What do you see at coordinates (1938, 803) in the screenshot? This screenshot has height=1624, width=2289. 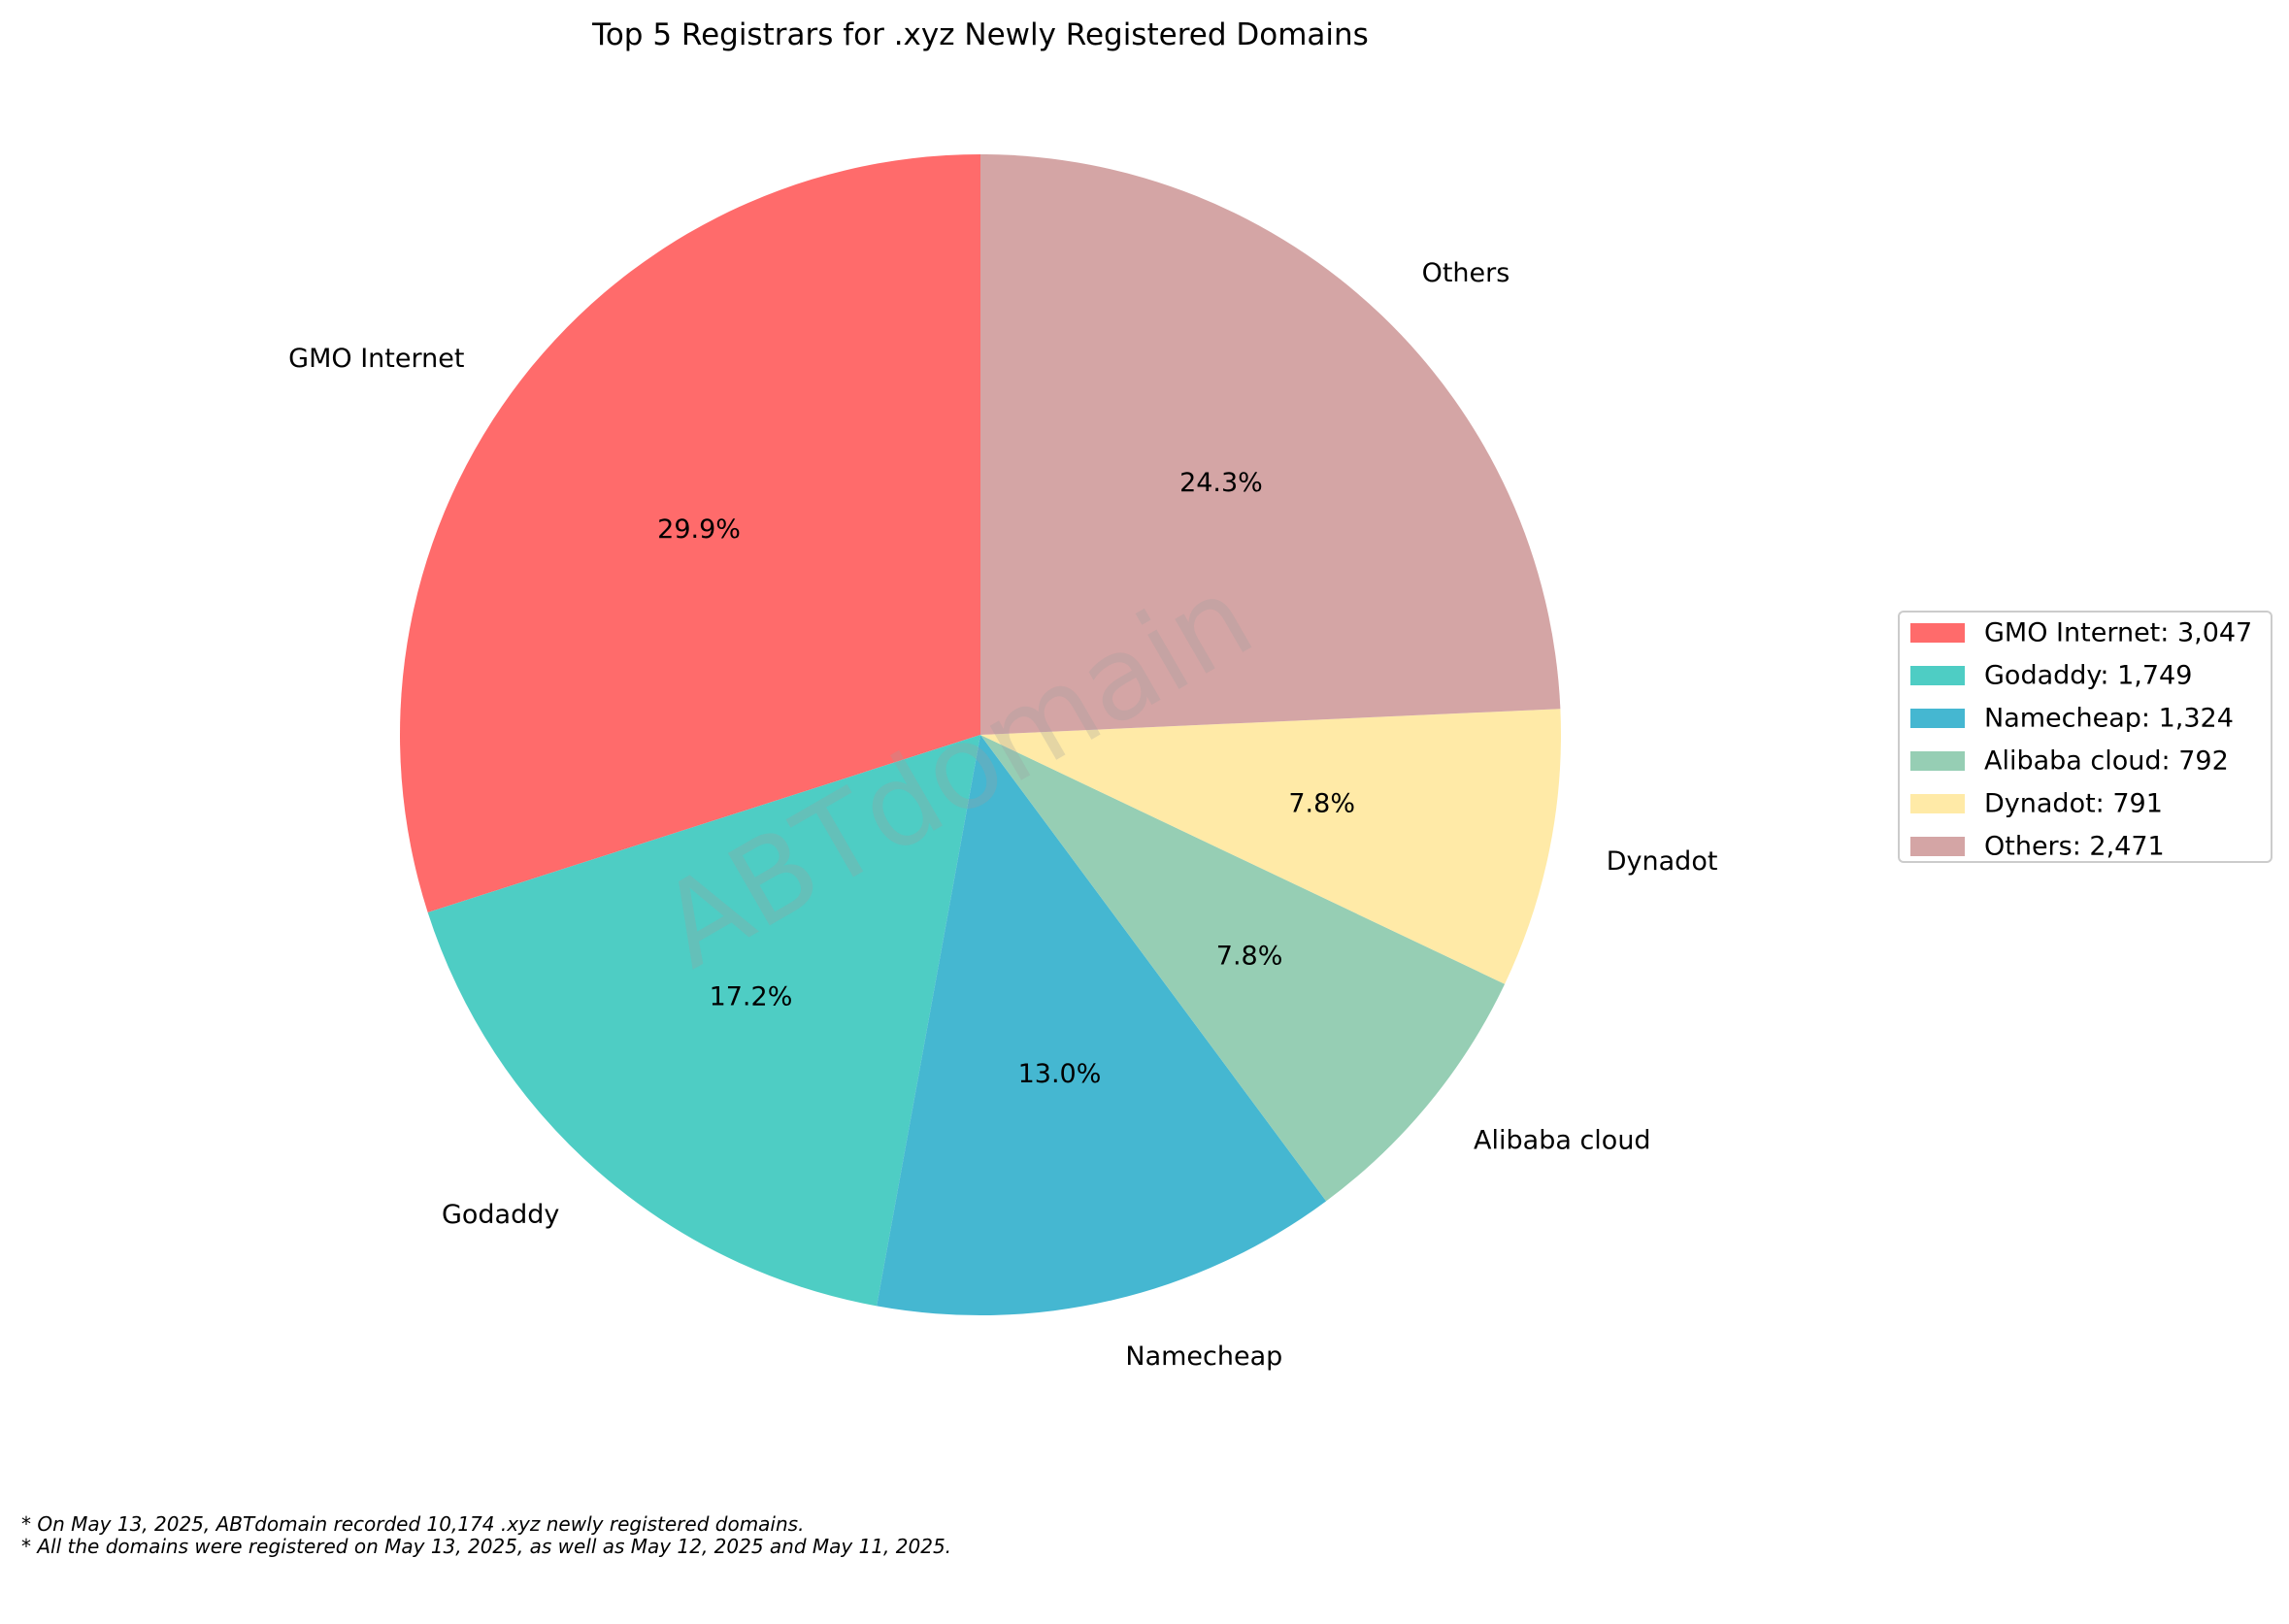 I see `legend-swatch-dynadot` at bounding box center [1938, 803].